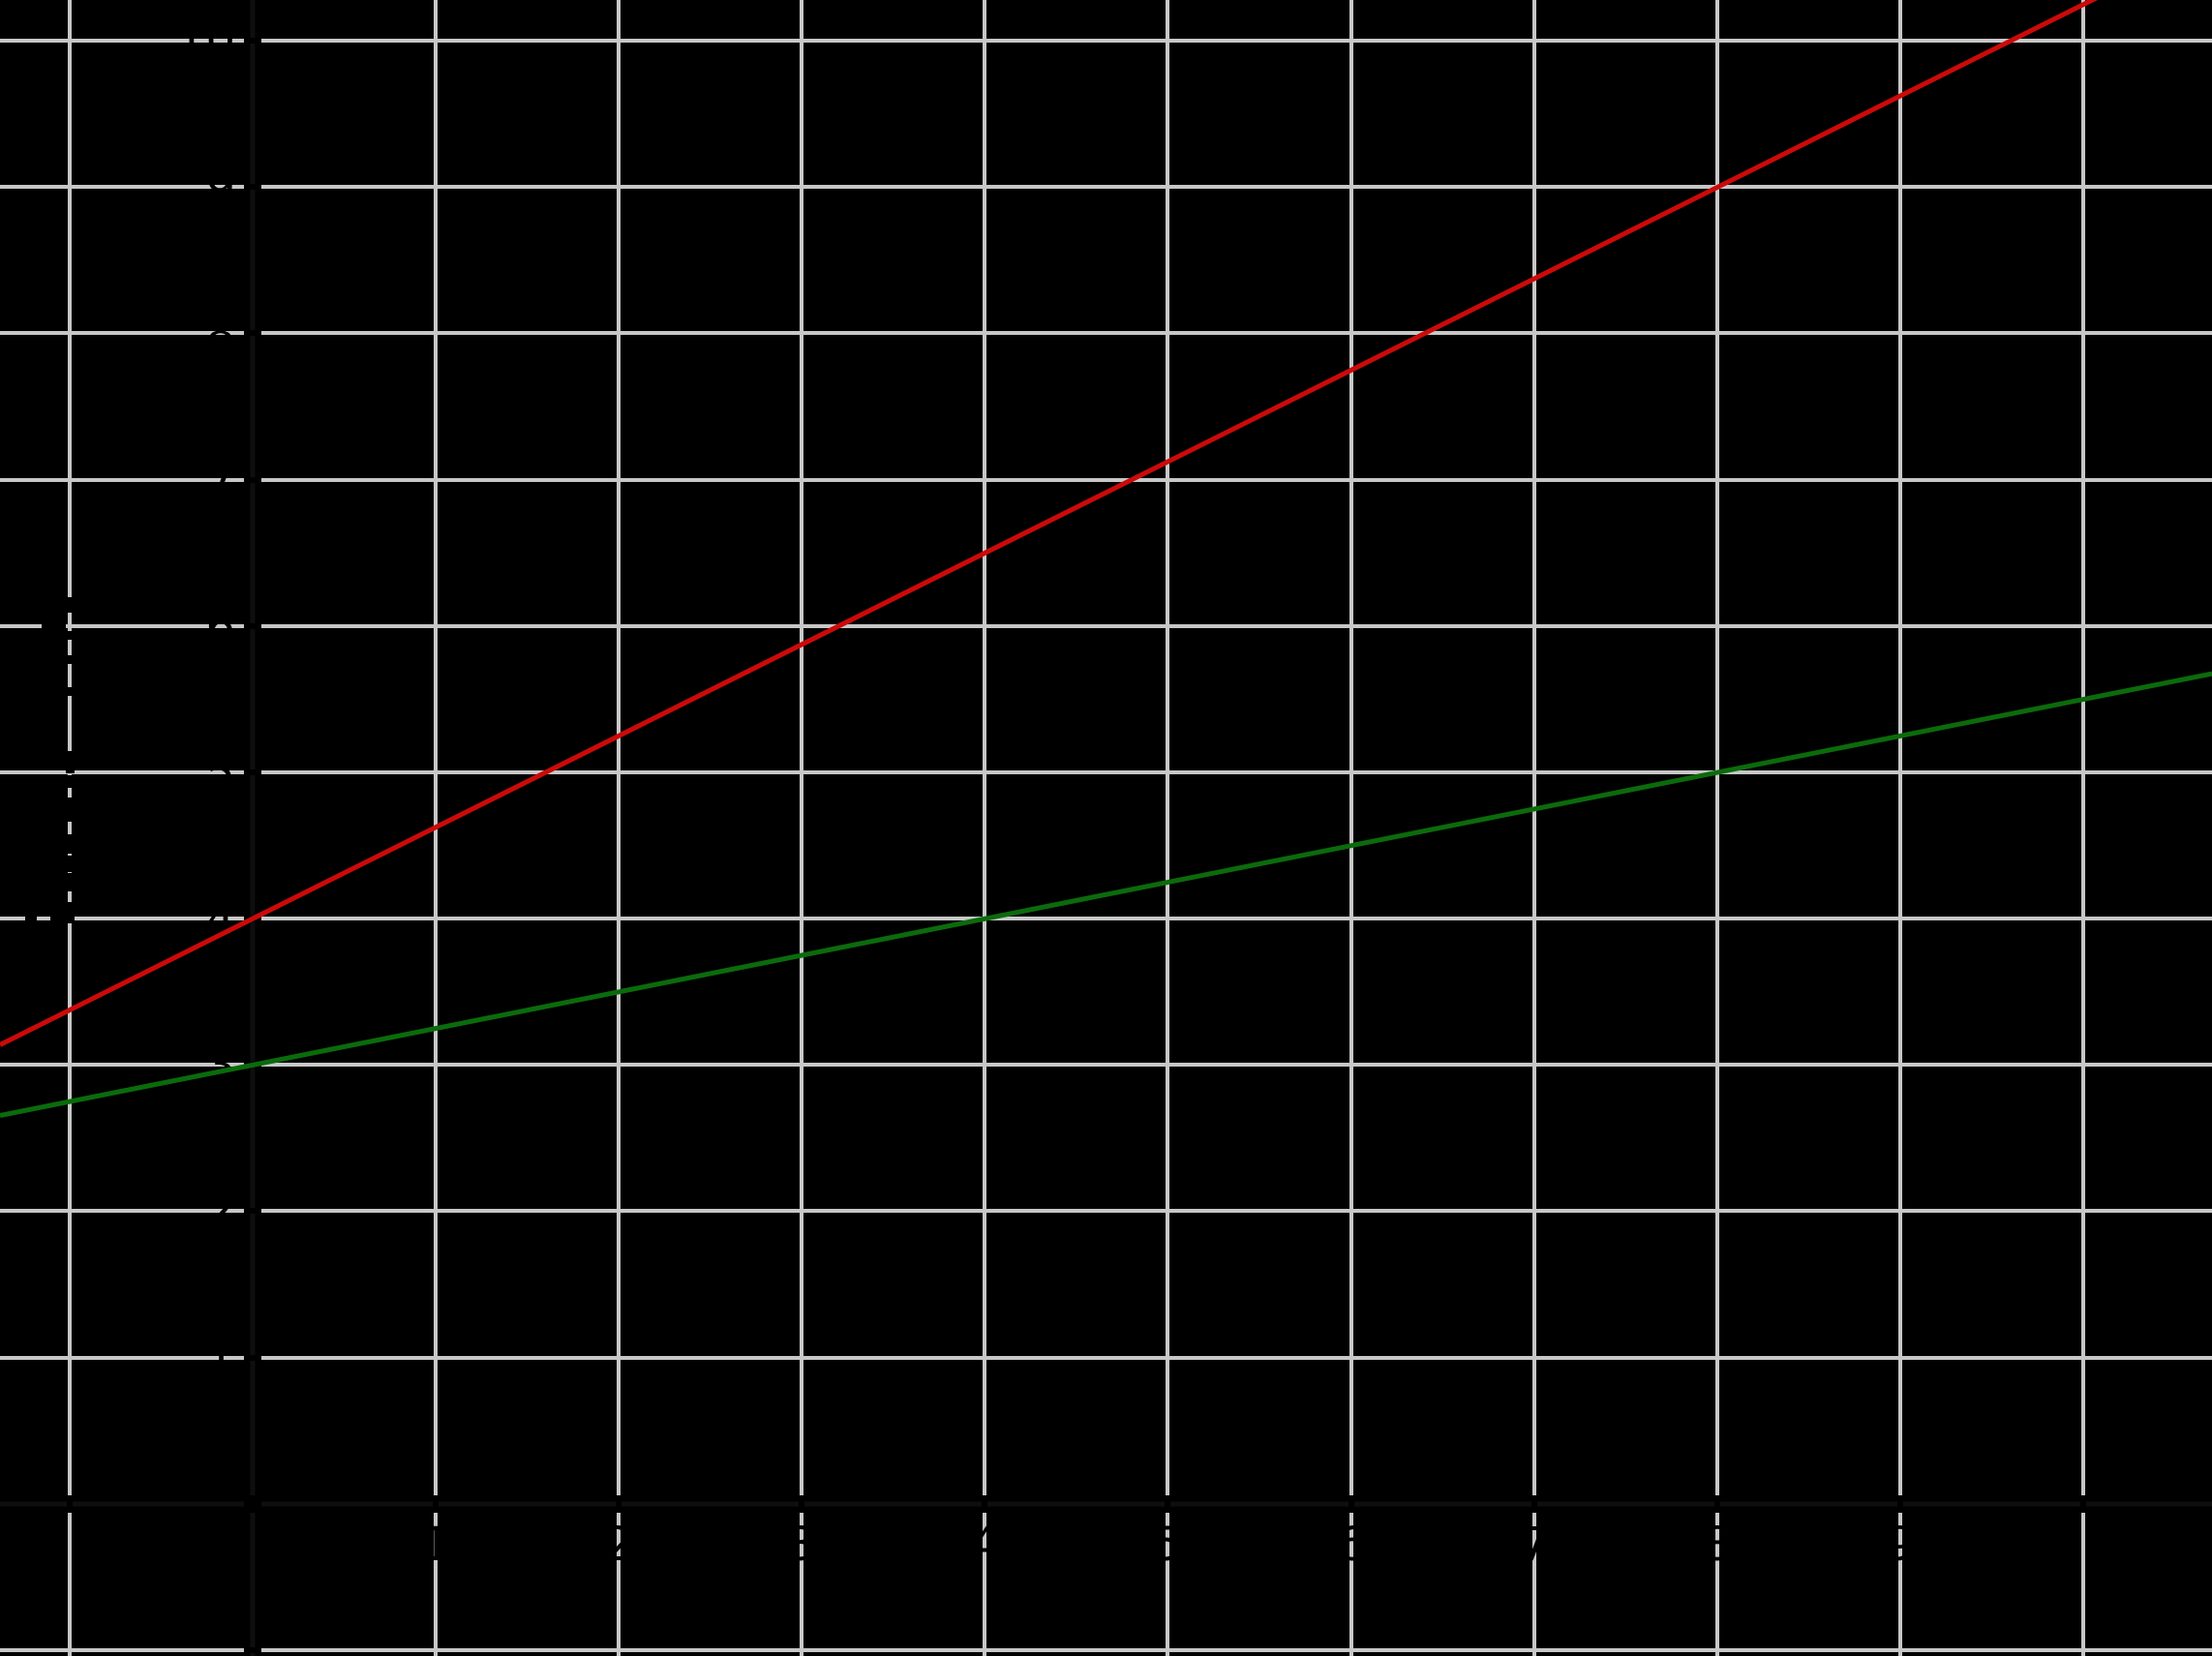  I want to click on y-tick-label: 2, so click(220, 1212).